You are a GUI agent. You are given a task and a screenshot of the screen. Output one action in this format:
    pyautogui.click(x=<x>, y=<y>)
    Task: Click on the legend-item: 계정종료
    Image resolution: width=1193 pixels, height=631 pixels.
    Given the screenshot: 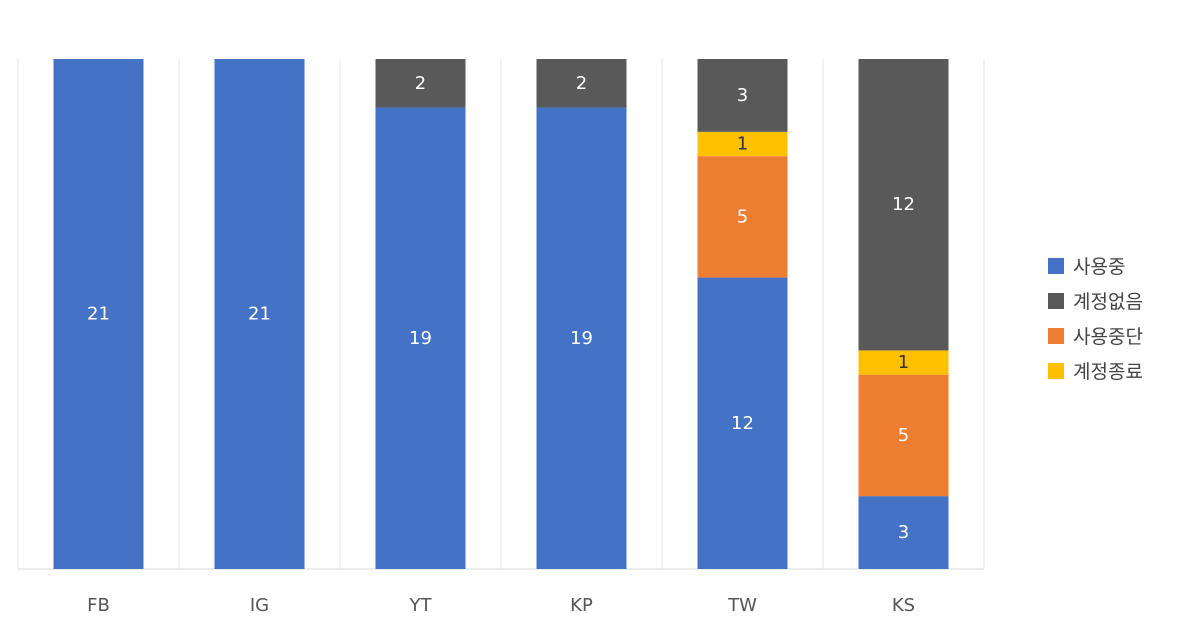 What is the action you would take?
    pyautogui.click(x=1095, y=370)
    